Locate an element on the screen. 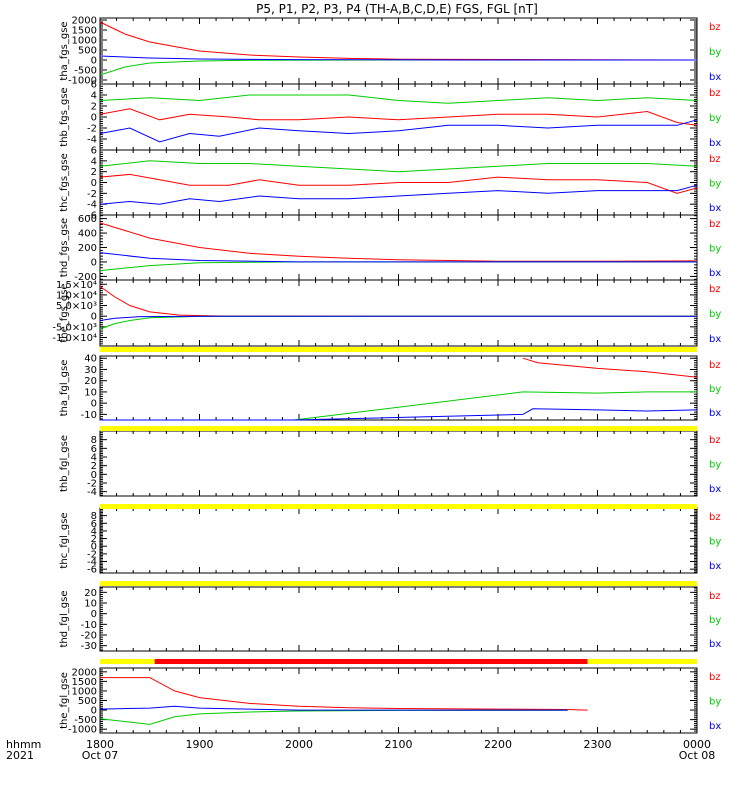  x-tick-label: 2300 is located at coordinates (598, 744).